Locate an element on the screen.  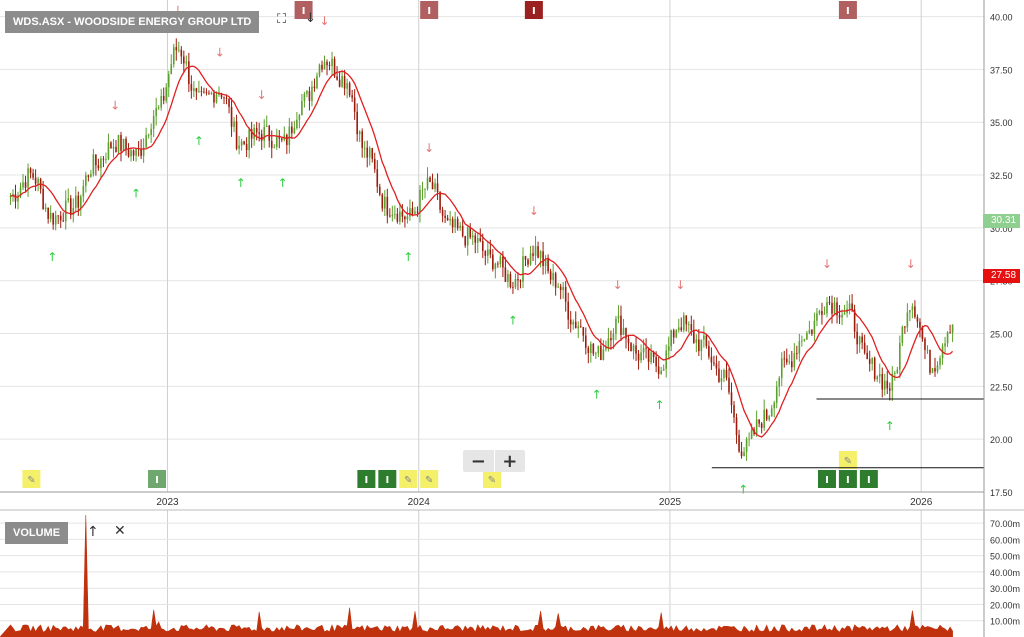
zoom-in-button: + is located at coordinates (510, 461).